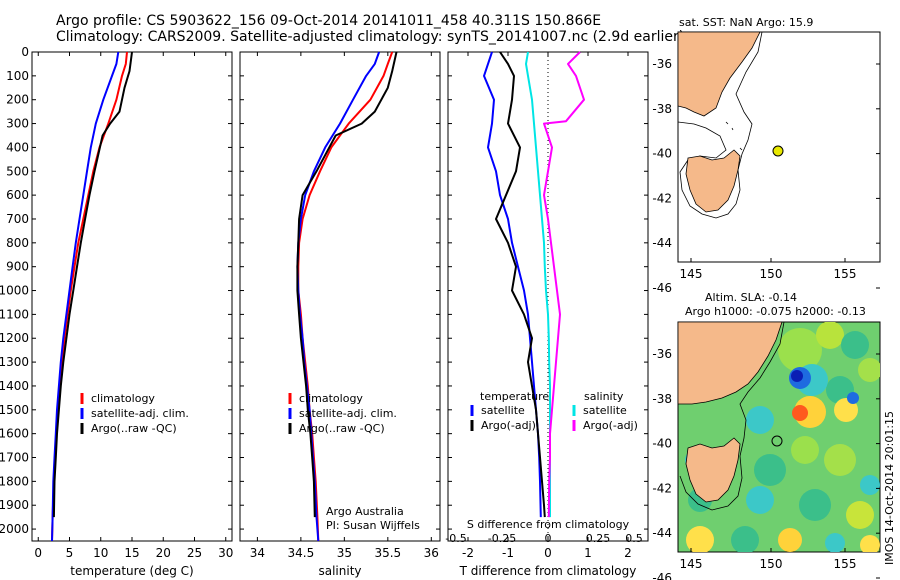 The width and height of the screenshot is (900, 580). What do you see at coordinates (730, 363) in the screenshot?
I see `sla-mainland-land` at bounding box center [730, 363].